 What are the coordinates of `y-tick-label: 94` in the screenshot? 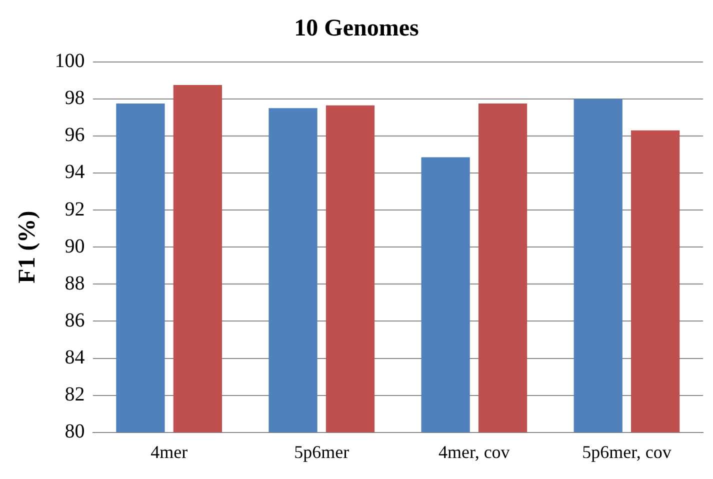 It's located at (74, 172).